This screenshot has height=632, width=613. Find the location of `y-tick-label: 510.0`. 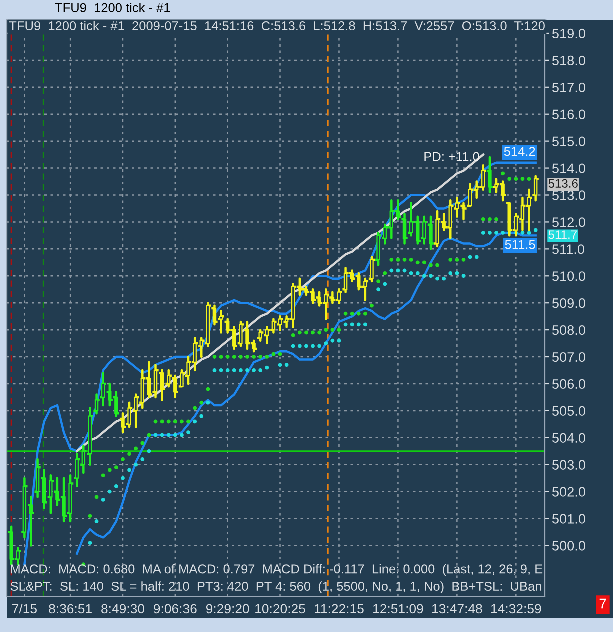

y-tick-label: 510.0 is located at coordinates (569, 277).